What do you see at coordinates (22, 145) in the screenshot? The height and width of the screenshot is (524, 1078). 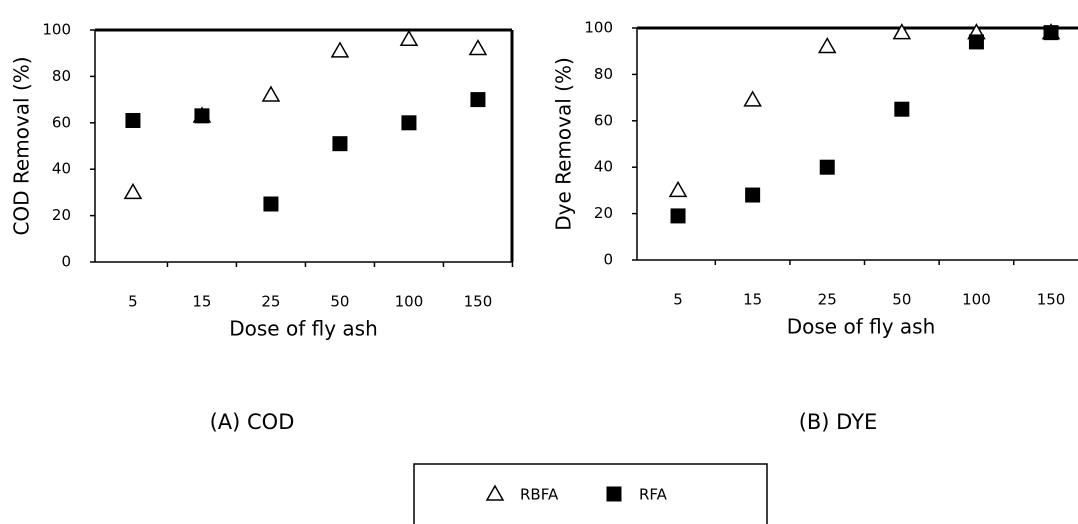 I see `y-axis-title: COD Removal (%)` at bounding box center [22, 145].